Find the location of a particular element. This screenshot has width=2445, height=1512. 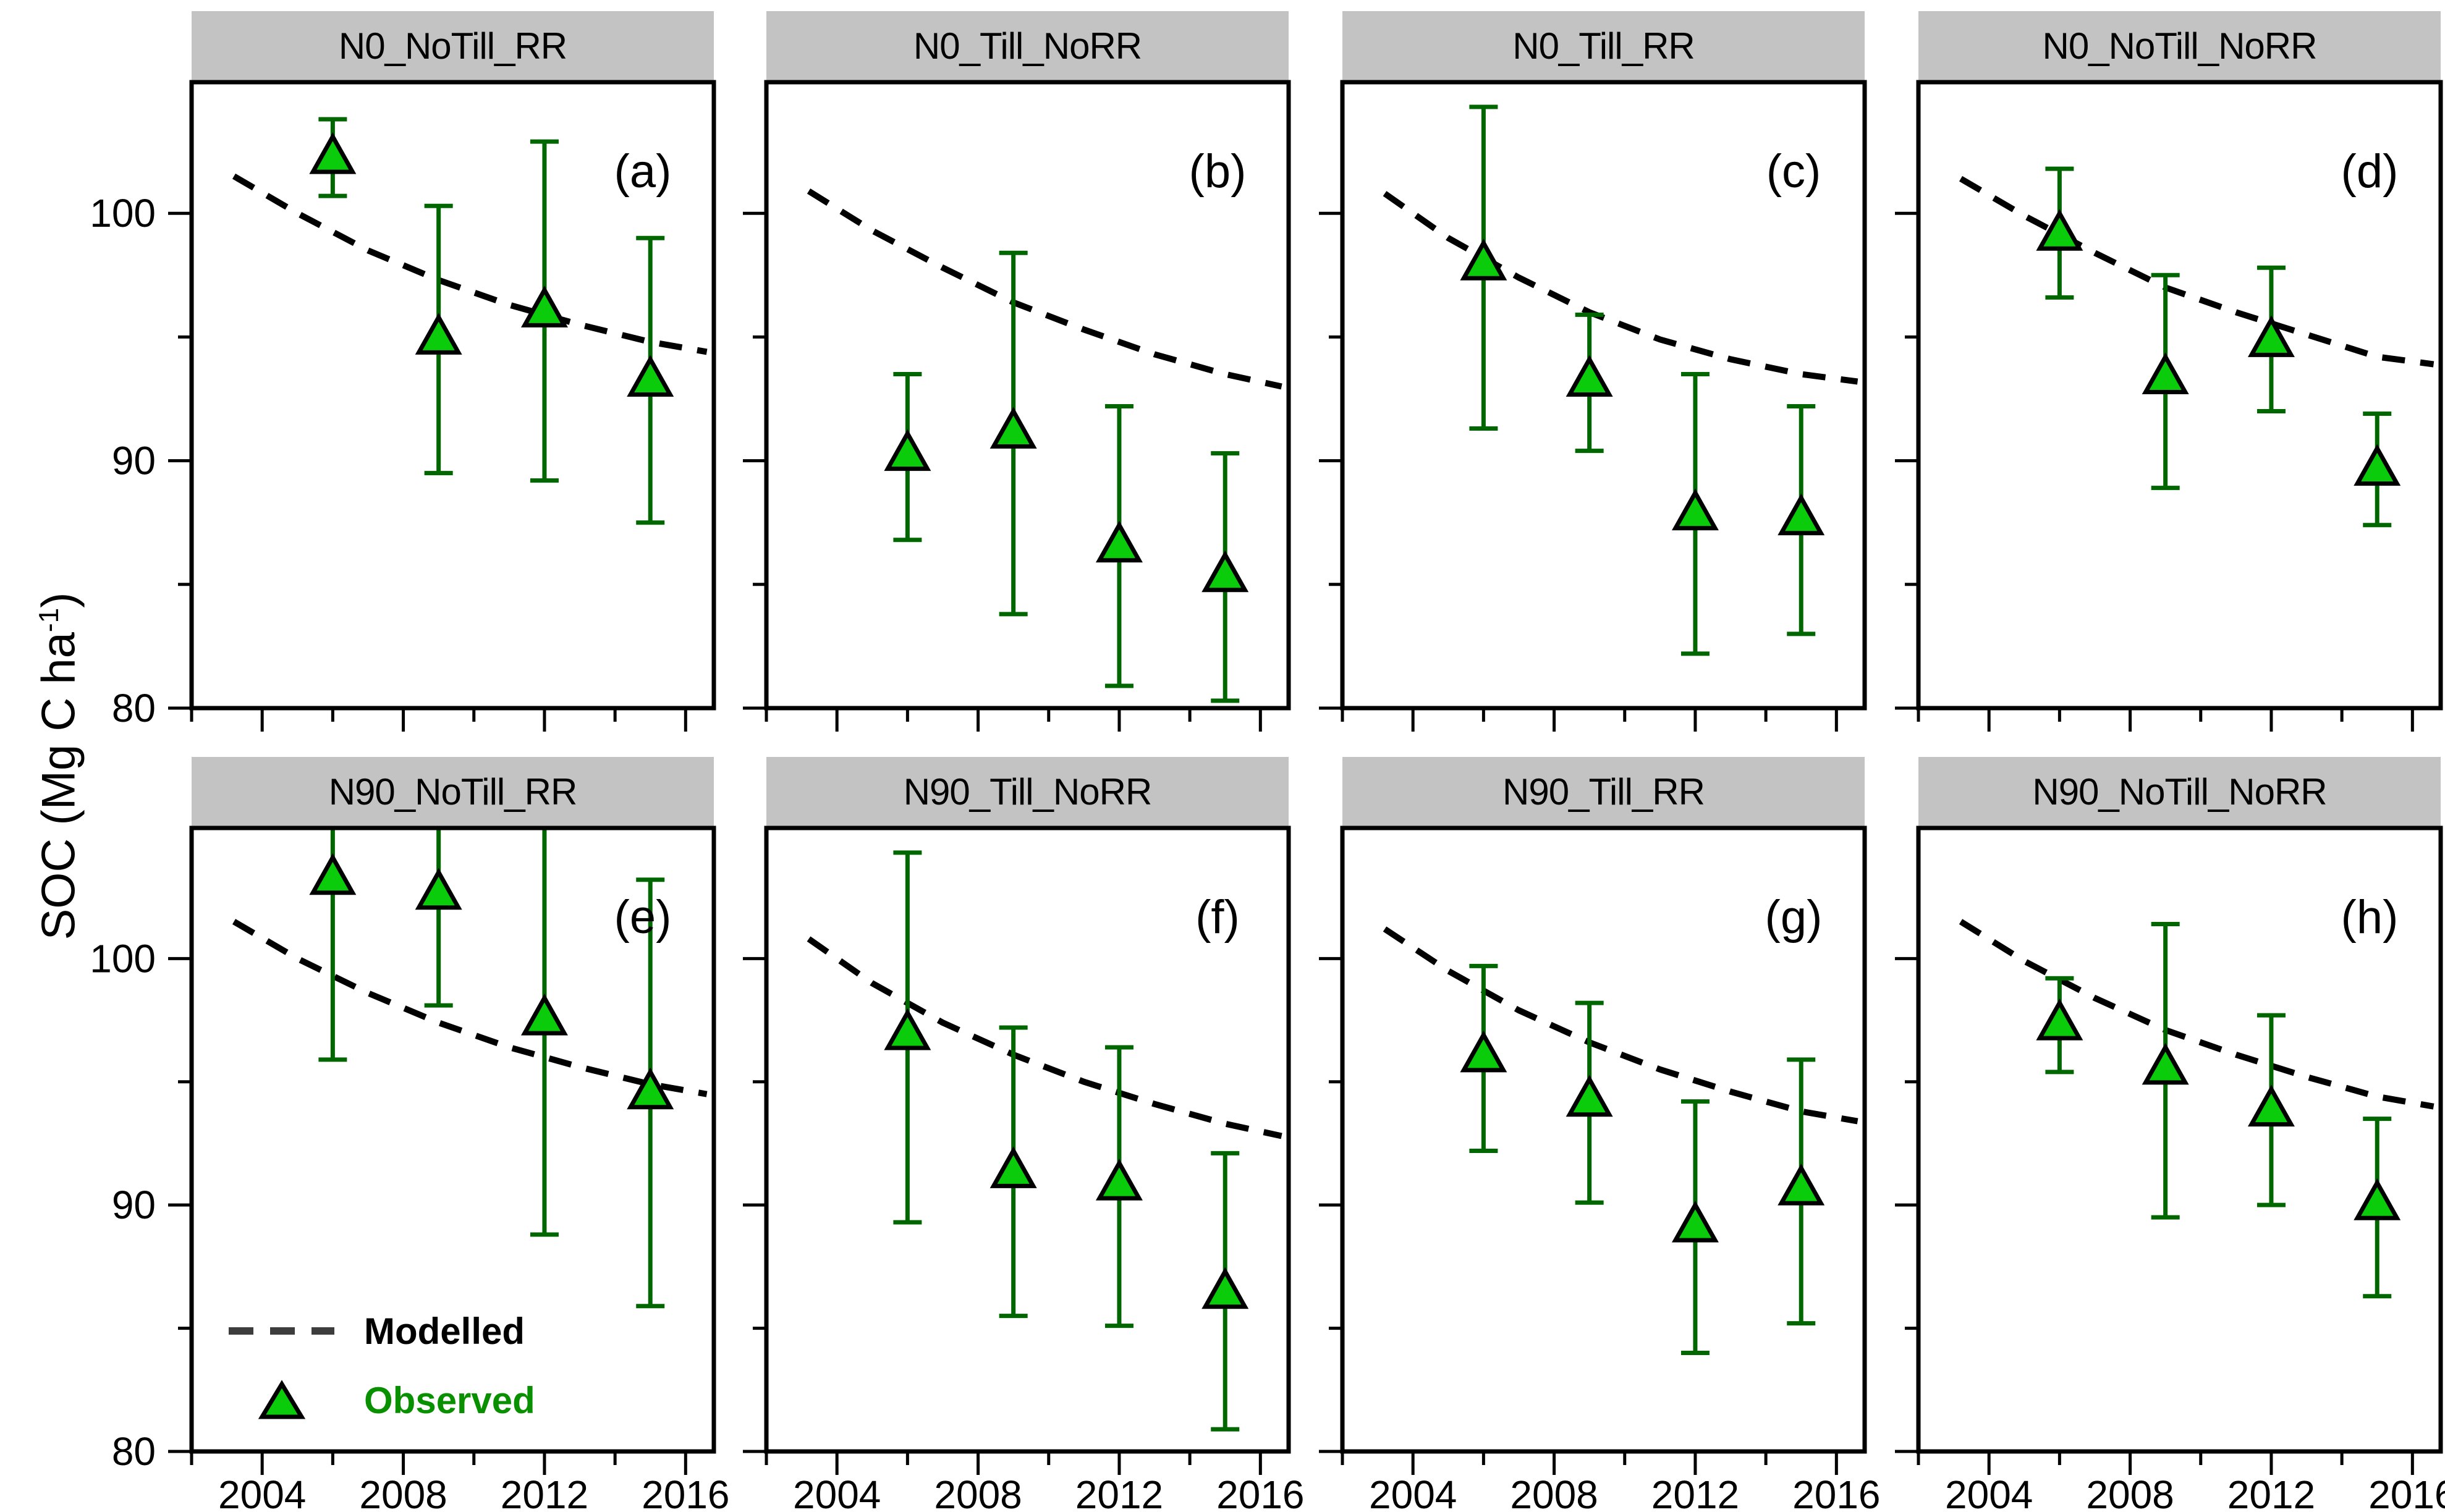

panel-plot-g: 2004 2008 2012 2016 (g) is located at coordinates (1600, 1169).